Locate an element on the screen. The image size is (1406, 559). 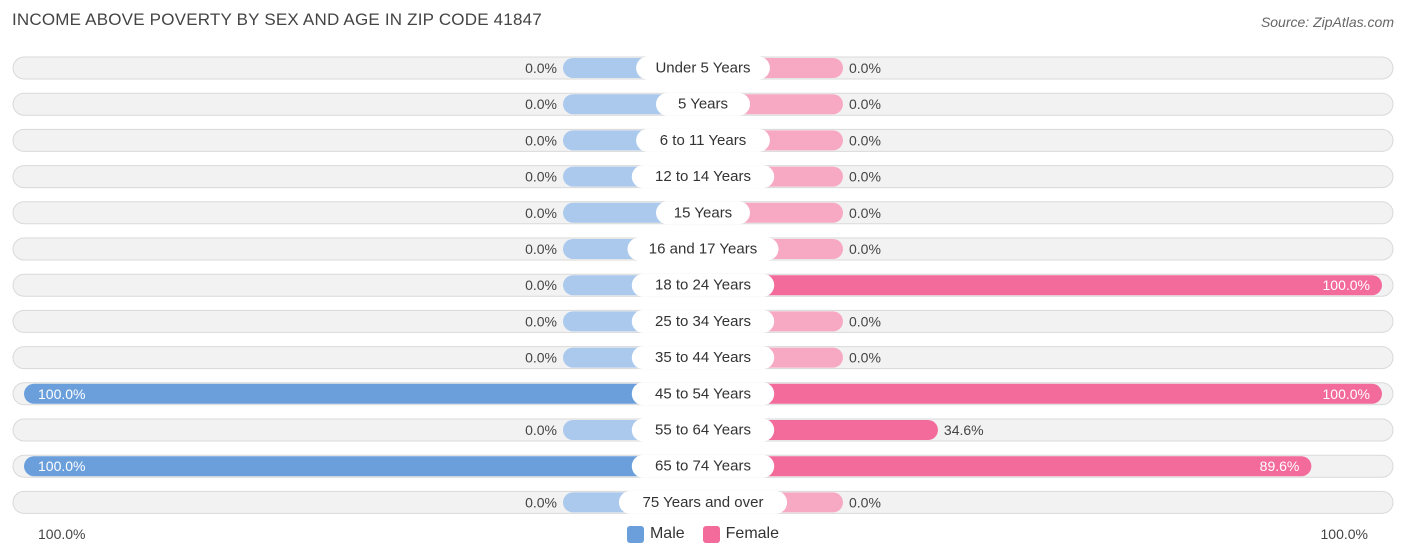
legend-swatch-male is located at coordinates (635, 534).